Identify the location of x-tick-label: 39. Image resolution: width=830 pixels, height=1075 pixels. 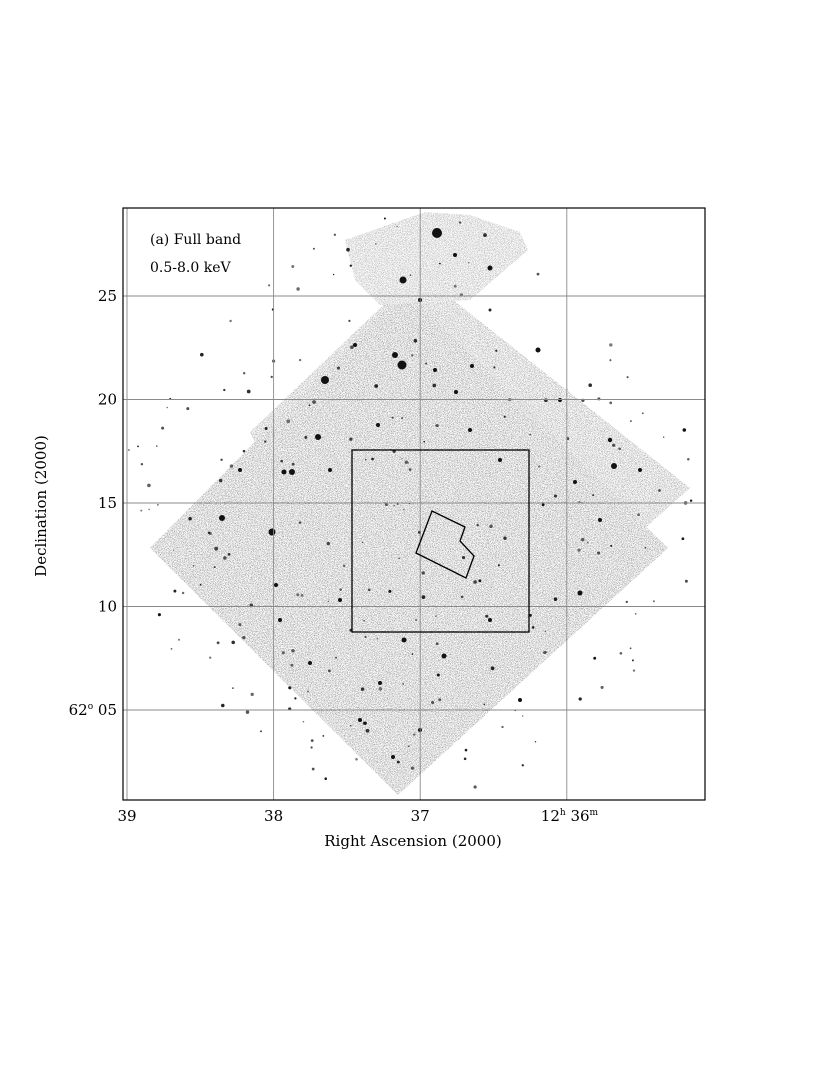
(126, 816).